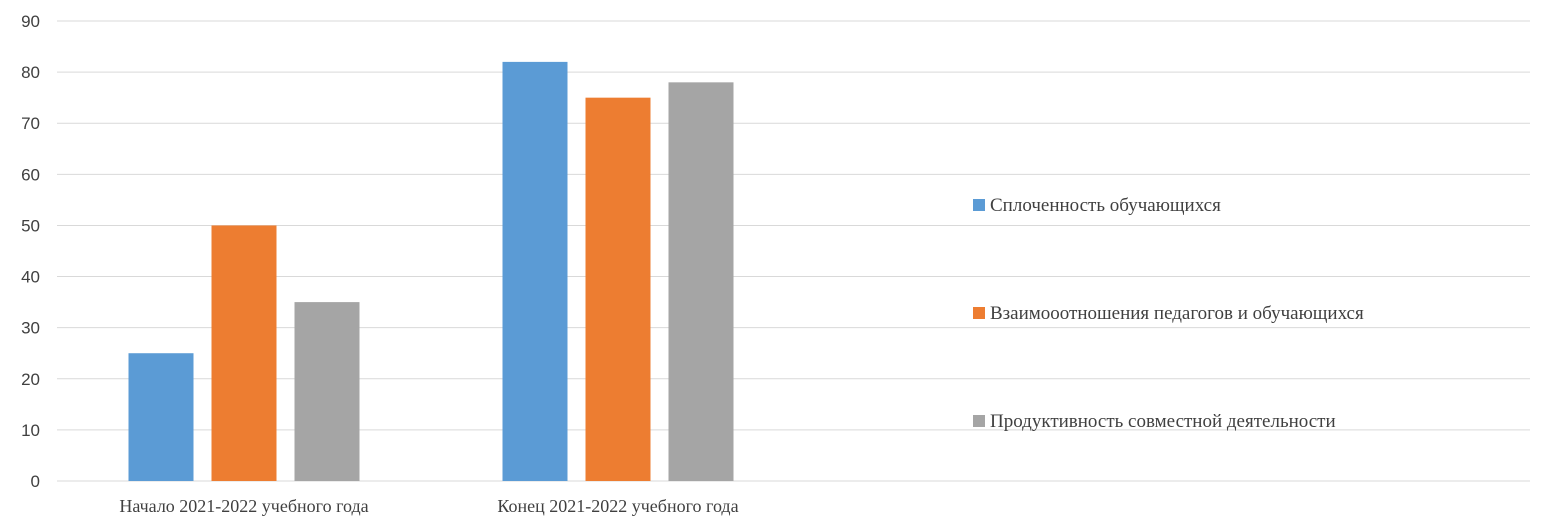 This screenshot has width=1542, height=519. Describe the element at coordinates (30, 225) in the screenshot. I see `y-tick-label: 50` at that location.